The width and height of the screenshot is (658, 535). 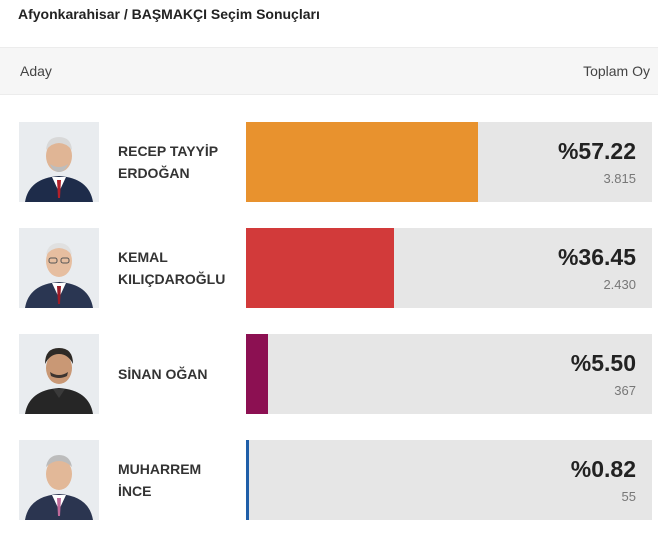 What do you see at coordinates (596, 151) in the screenshot?
I see `vote-percentage: %57.22` at bounding box center [596, 151].